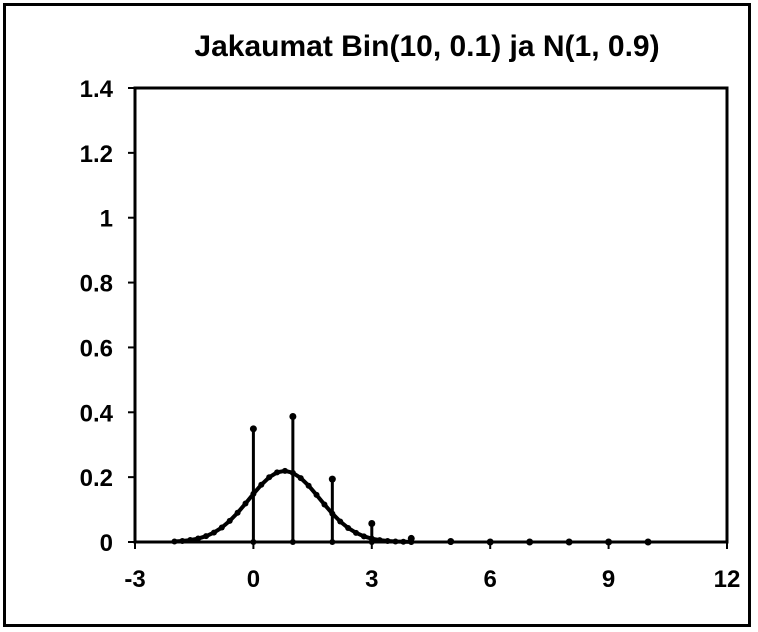 This screenshot has width=758, height=632. I want to click on y-tick-label: 1.4, so click(97, 89).